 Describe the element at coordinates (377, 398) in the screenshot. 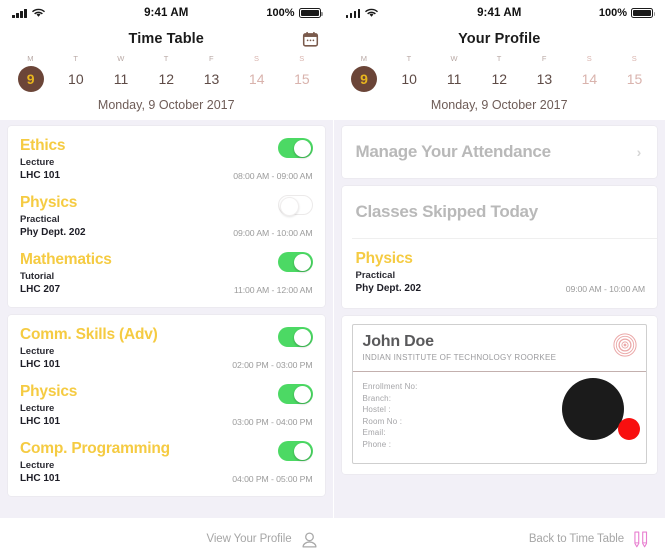

I see `id-field-branch: Branch:` at that location.